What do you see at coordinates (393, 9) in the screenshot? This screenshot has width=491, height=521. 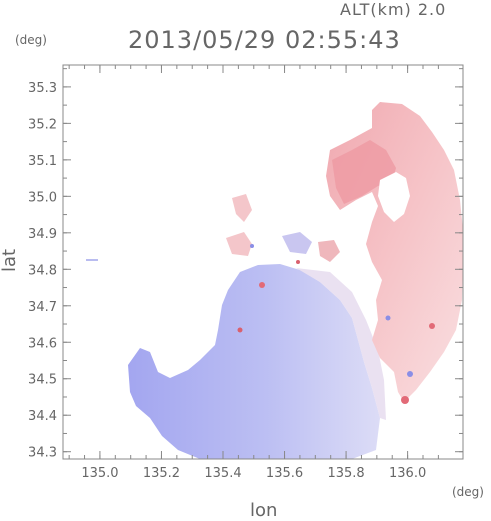 I see `altitude-label: ALT(km) 2.0` at bounding box center [393, 9].